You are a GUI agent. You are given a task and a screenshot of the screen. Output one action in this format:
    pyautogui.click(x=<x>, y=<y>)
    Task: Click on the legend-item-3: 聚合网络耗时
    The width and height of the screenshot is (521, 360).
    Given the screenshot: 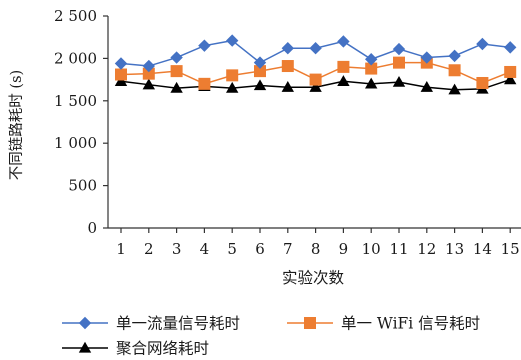 What is the action you would take?
    pyautogui.click(x=135, y=349)
    